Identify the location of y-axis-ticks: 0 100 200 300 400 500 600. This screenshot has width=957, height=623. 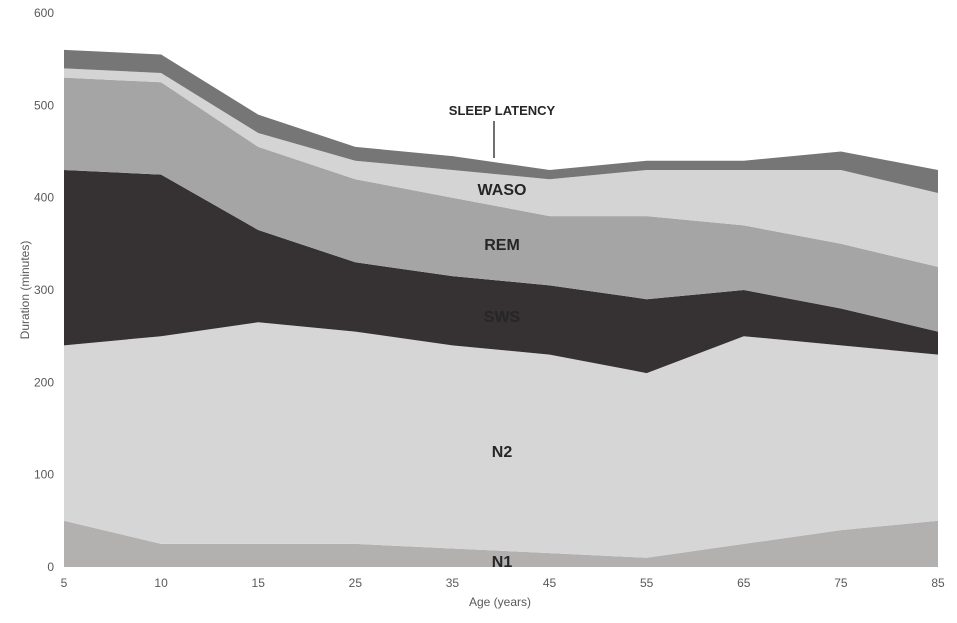
(44, 290).